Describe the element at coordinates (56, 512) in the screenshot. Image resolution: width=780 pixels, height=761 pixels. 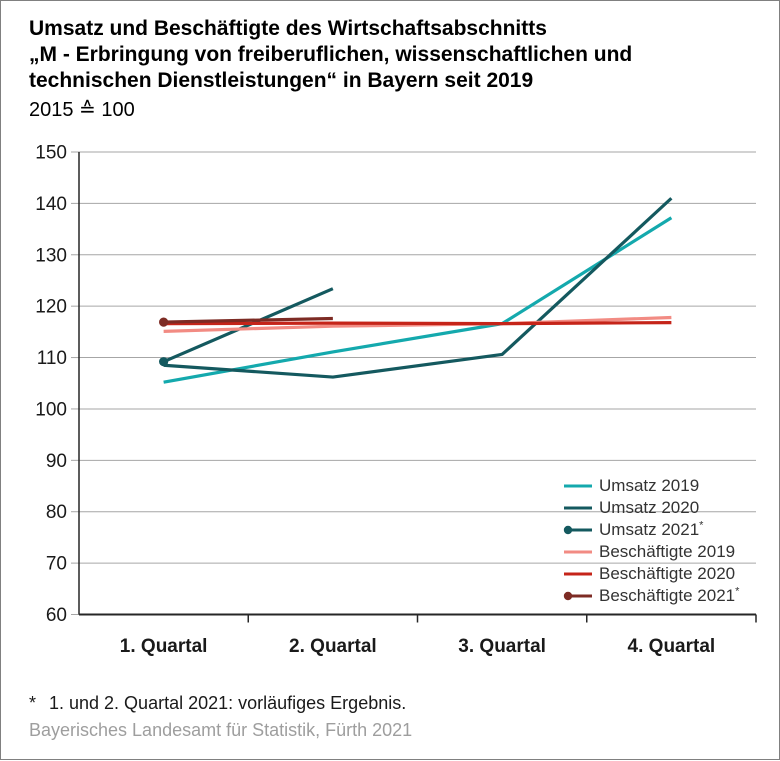
I see `y-axis-label-80: 80` at that location.